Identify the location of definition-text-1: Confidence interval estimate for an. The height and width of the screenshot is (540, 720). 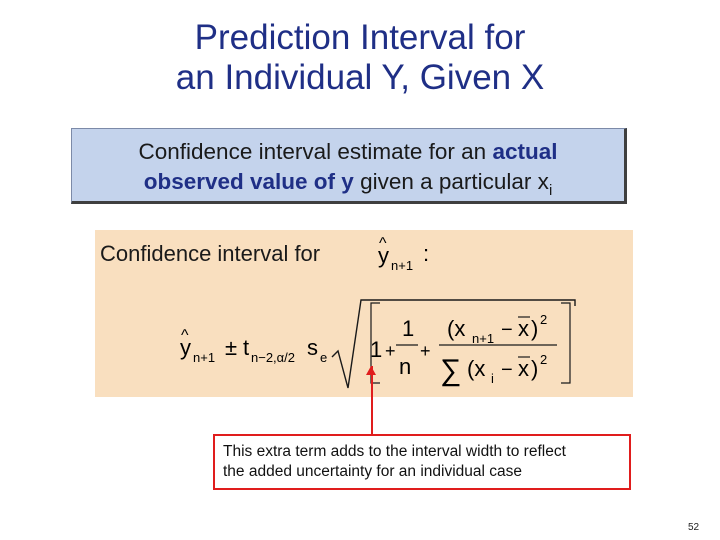
(312, 151).